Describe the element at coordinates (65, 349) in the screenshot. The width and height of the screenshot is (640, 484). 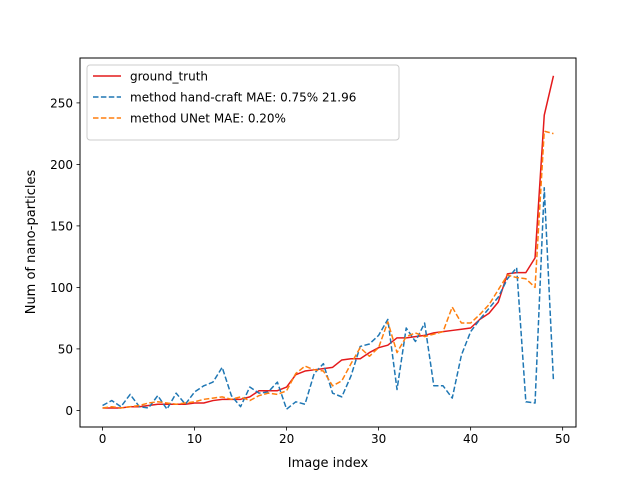
I see `y-tick-label: 50` at that location.